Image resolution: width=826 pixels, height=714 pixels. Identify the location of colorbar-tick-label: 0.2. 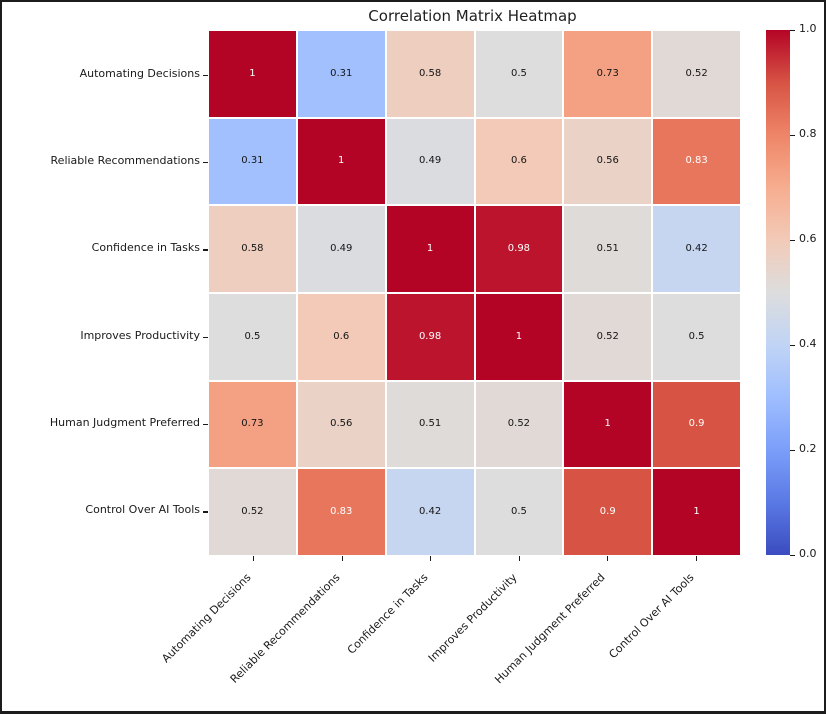
(808, 448).